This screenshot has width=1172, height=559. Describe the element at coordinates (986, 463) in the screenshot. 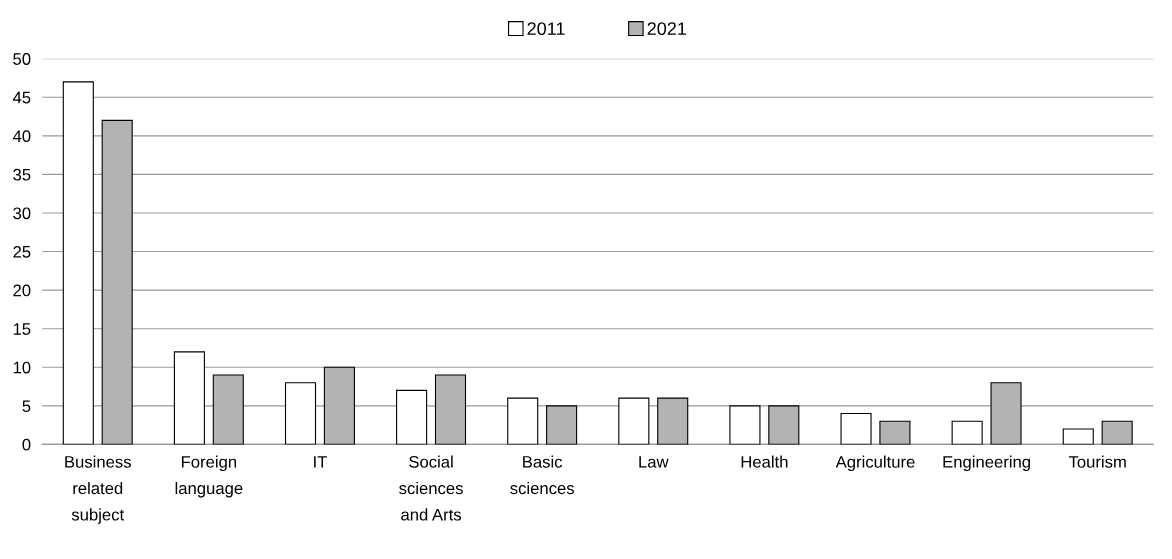

I see `x-tick-label: Engineering` at that location.